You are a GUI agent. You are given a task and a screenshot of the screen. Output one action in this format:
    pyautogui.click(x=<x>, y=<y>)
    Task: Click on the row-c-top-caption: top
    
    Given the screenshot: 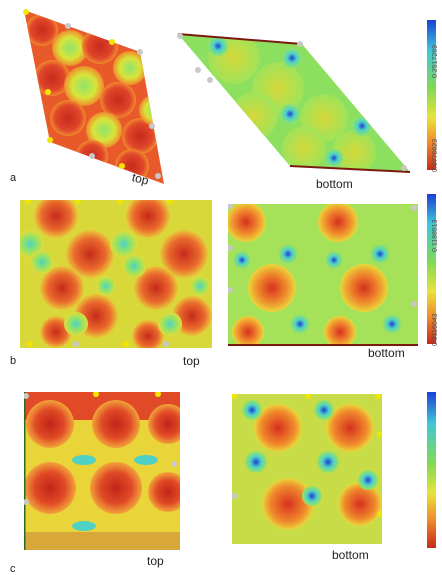 What is the action you would take?
    pyautogui.click(x=155, y=561)
    